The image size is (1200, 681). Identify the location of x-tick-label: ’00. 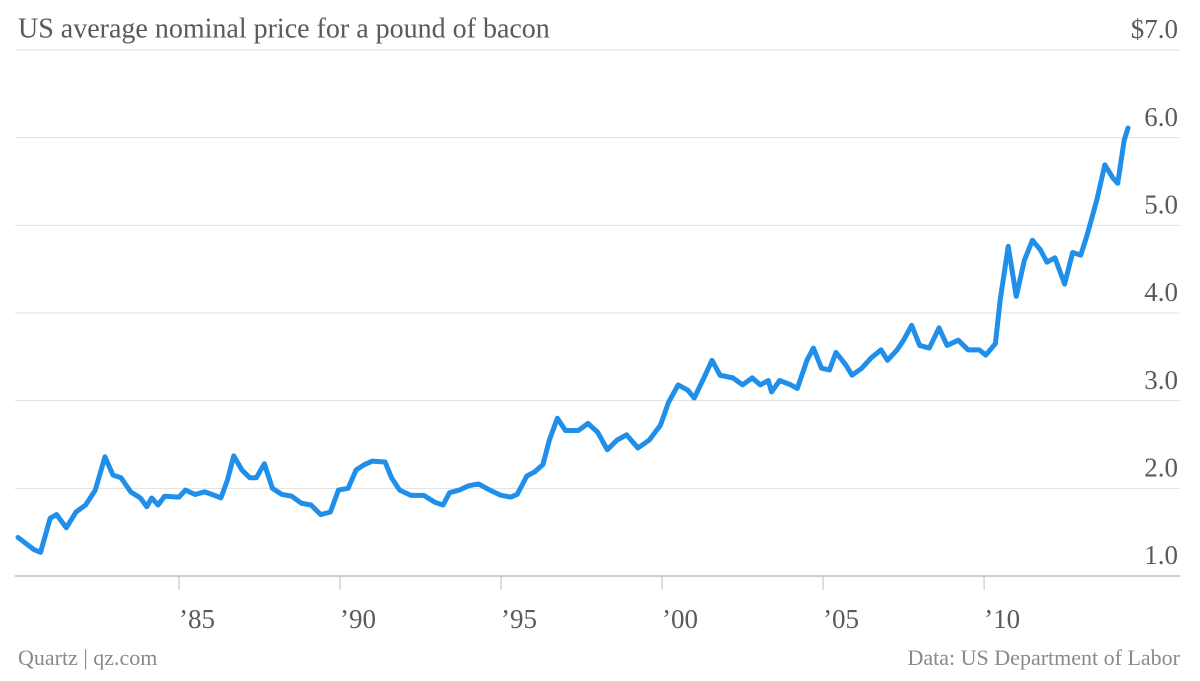
(680, 619).